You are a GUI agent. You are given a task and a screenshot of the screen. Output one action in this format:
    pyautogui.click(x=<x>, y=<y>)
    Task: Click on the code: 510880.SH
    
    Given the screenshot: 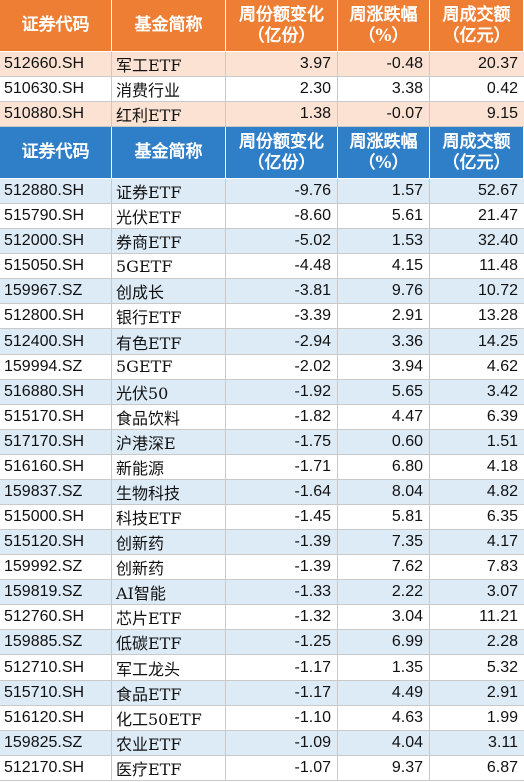 What is the action you would take?
    pyautogui.click(x=56, y=114)
    